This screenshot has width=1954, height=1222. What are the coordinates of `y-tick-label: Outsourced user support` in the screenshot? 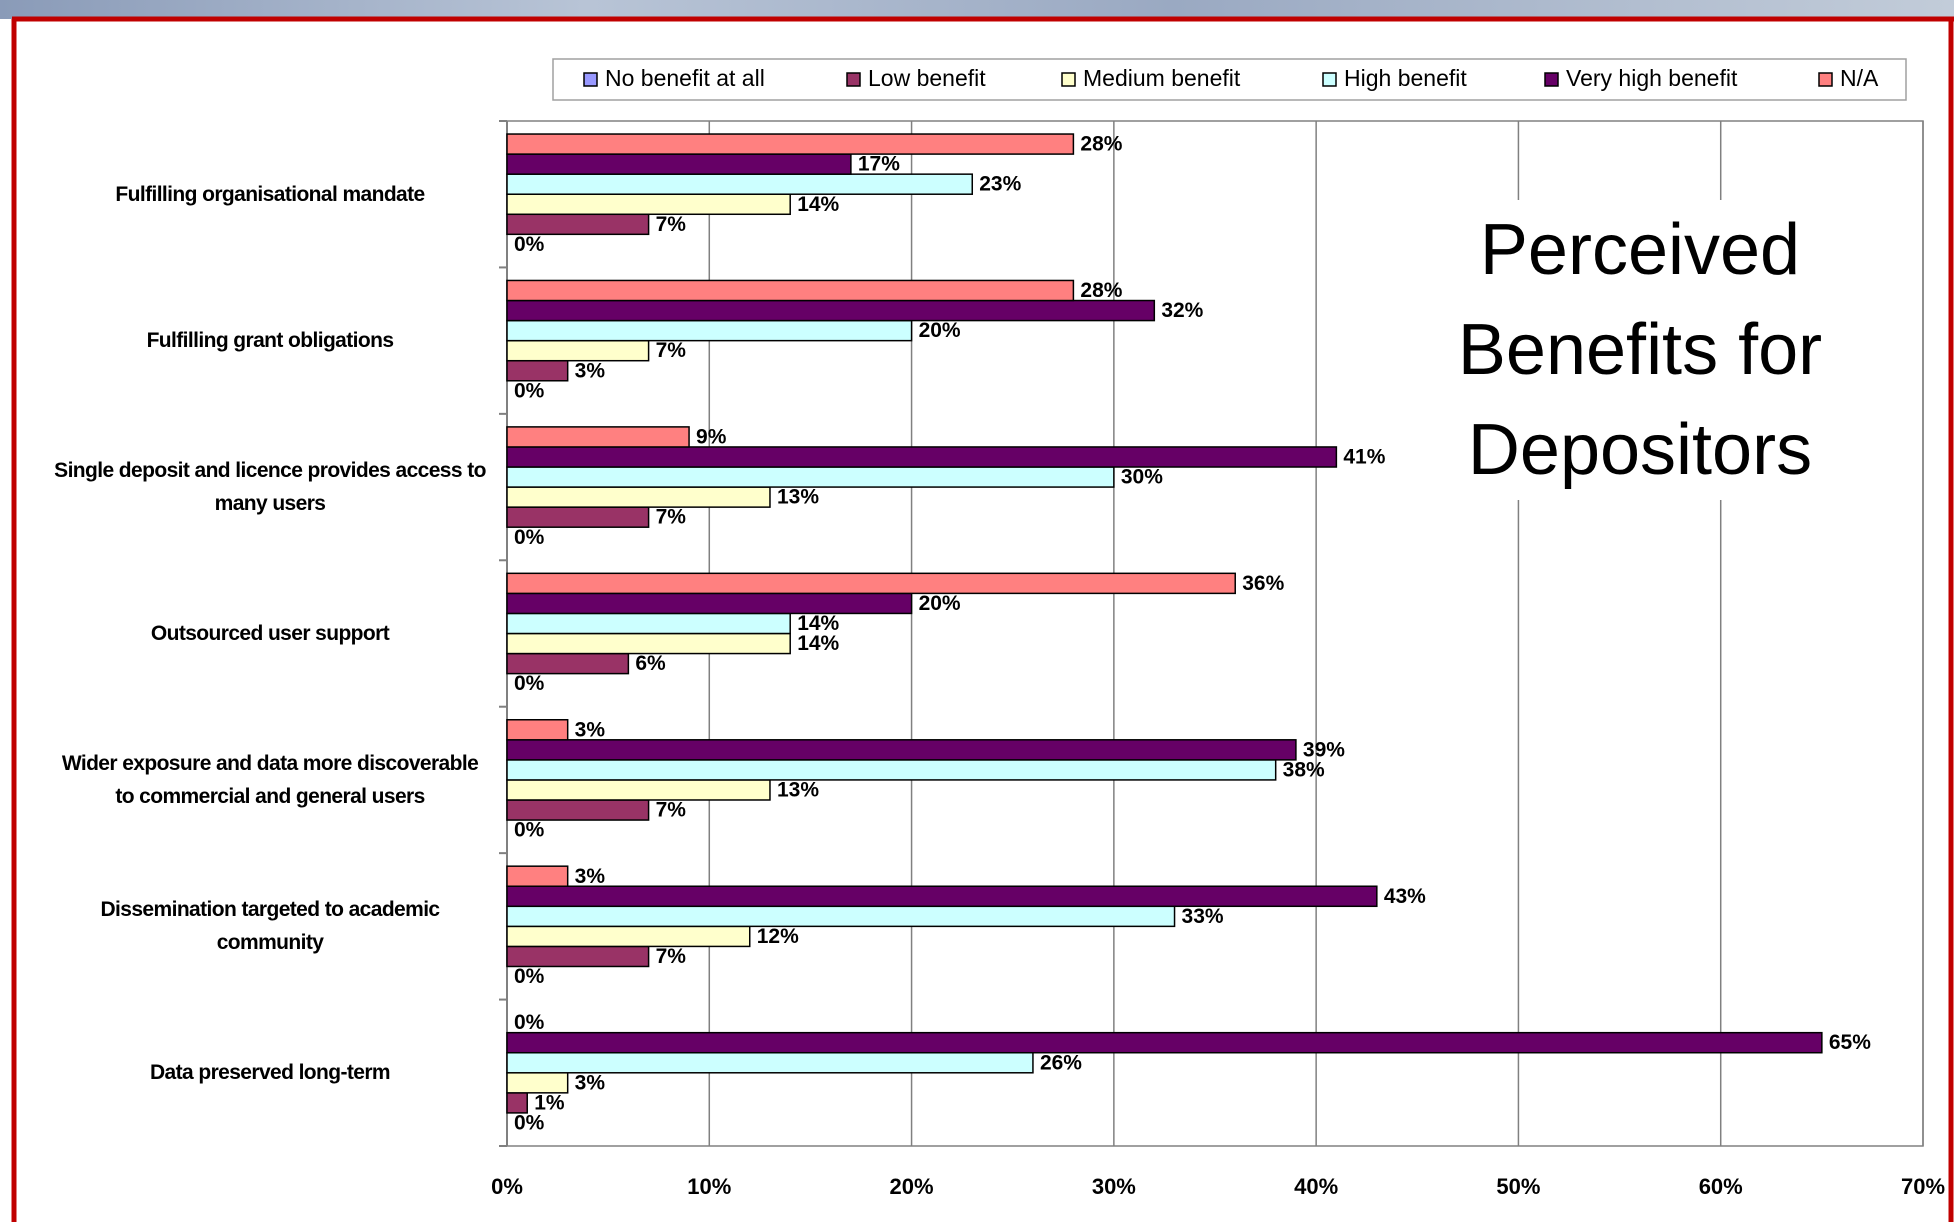 It's located at (270, 633).